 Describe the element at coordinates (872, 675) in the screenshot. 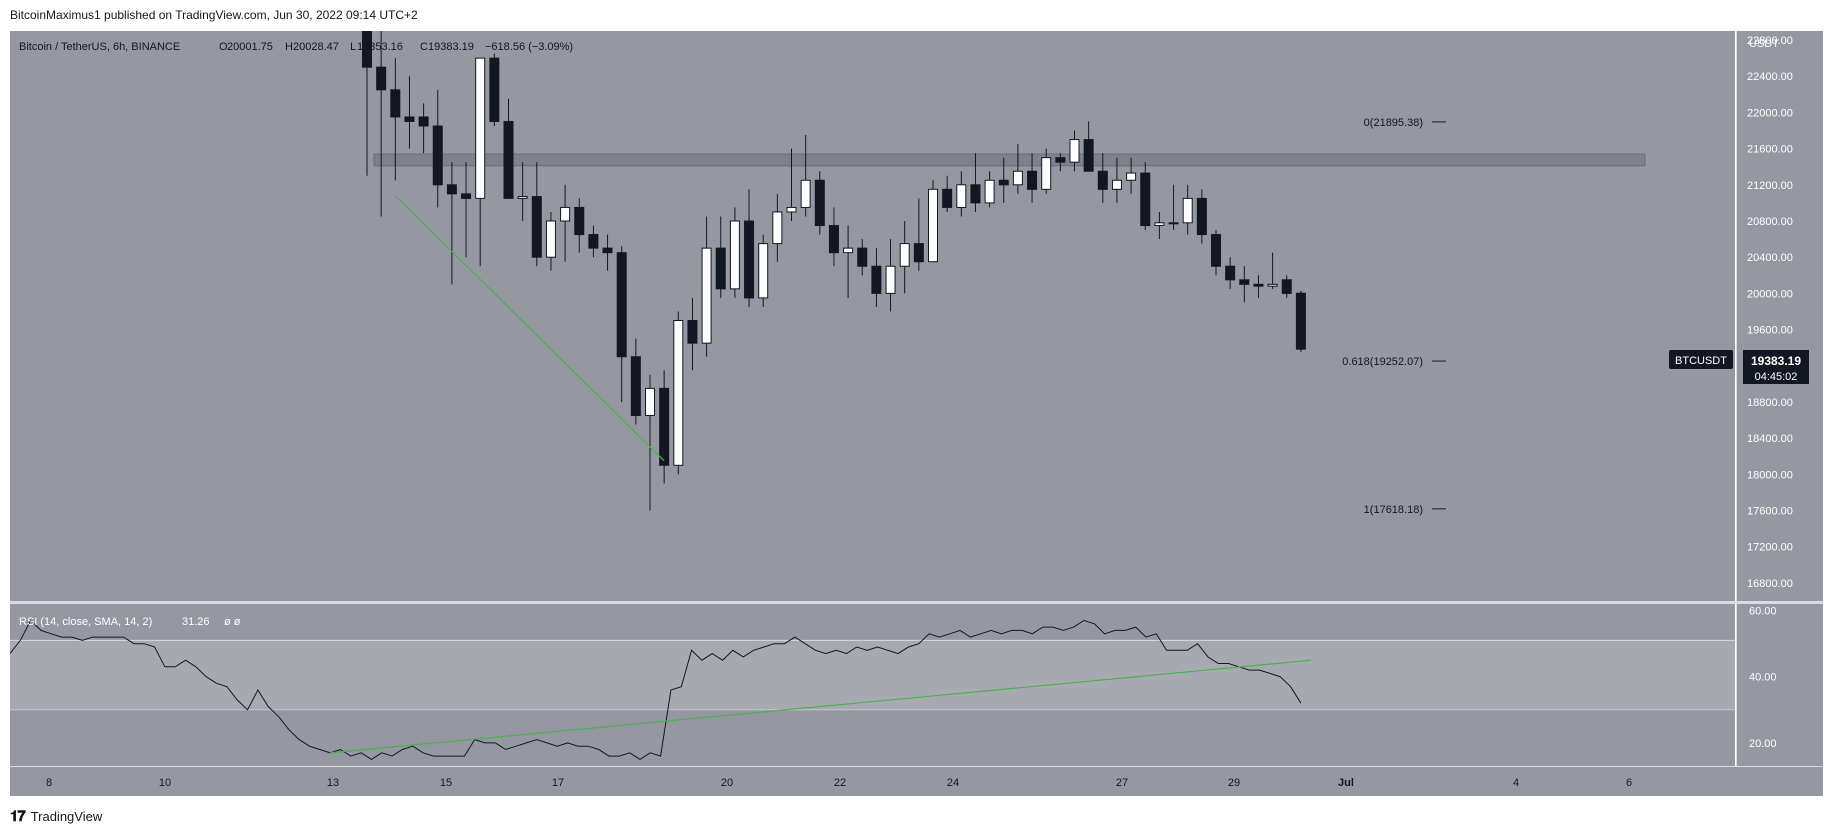

I see `rsi-band` at that location.